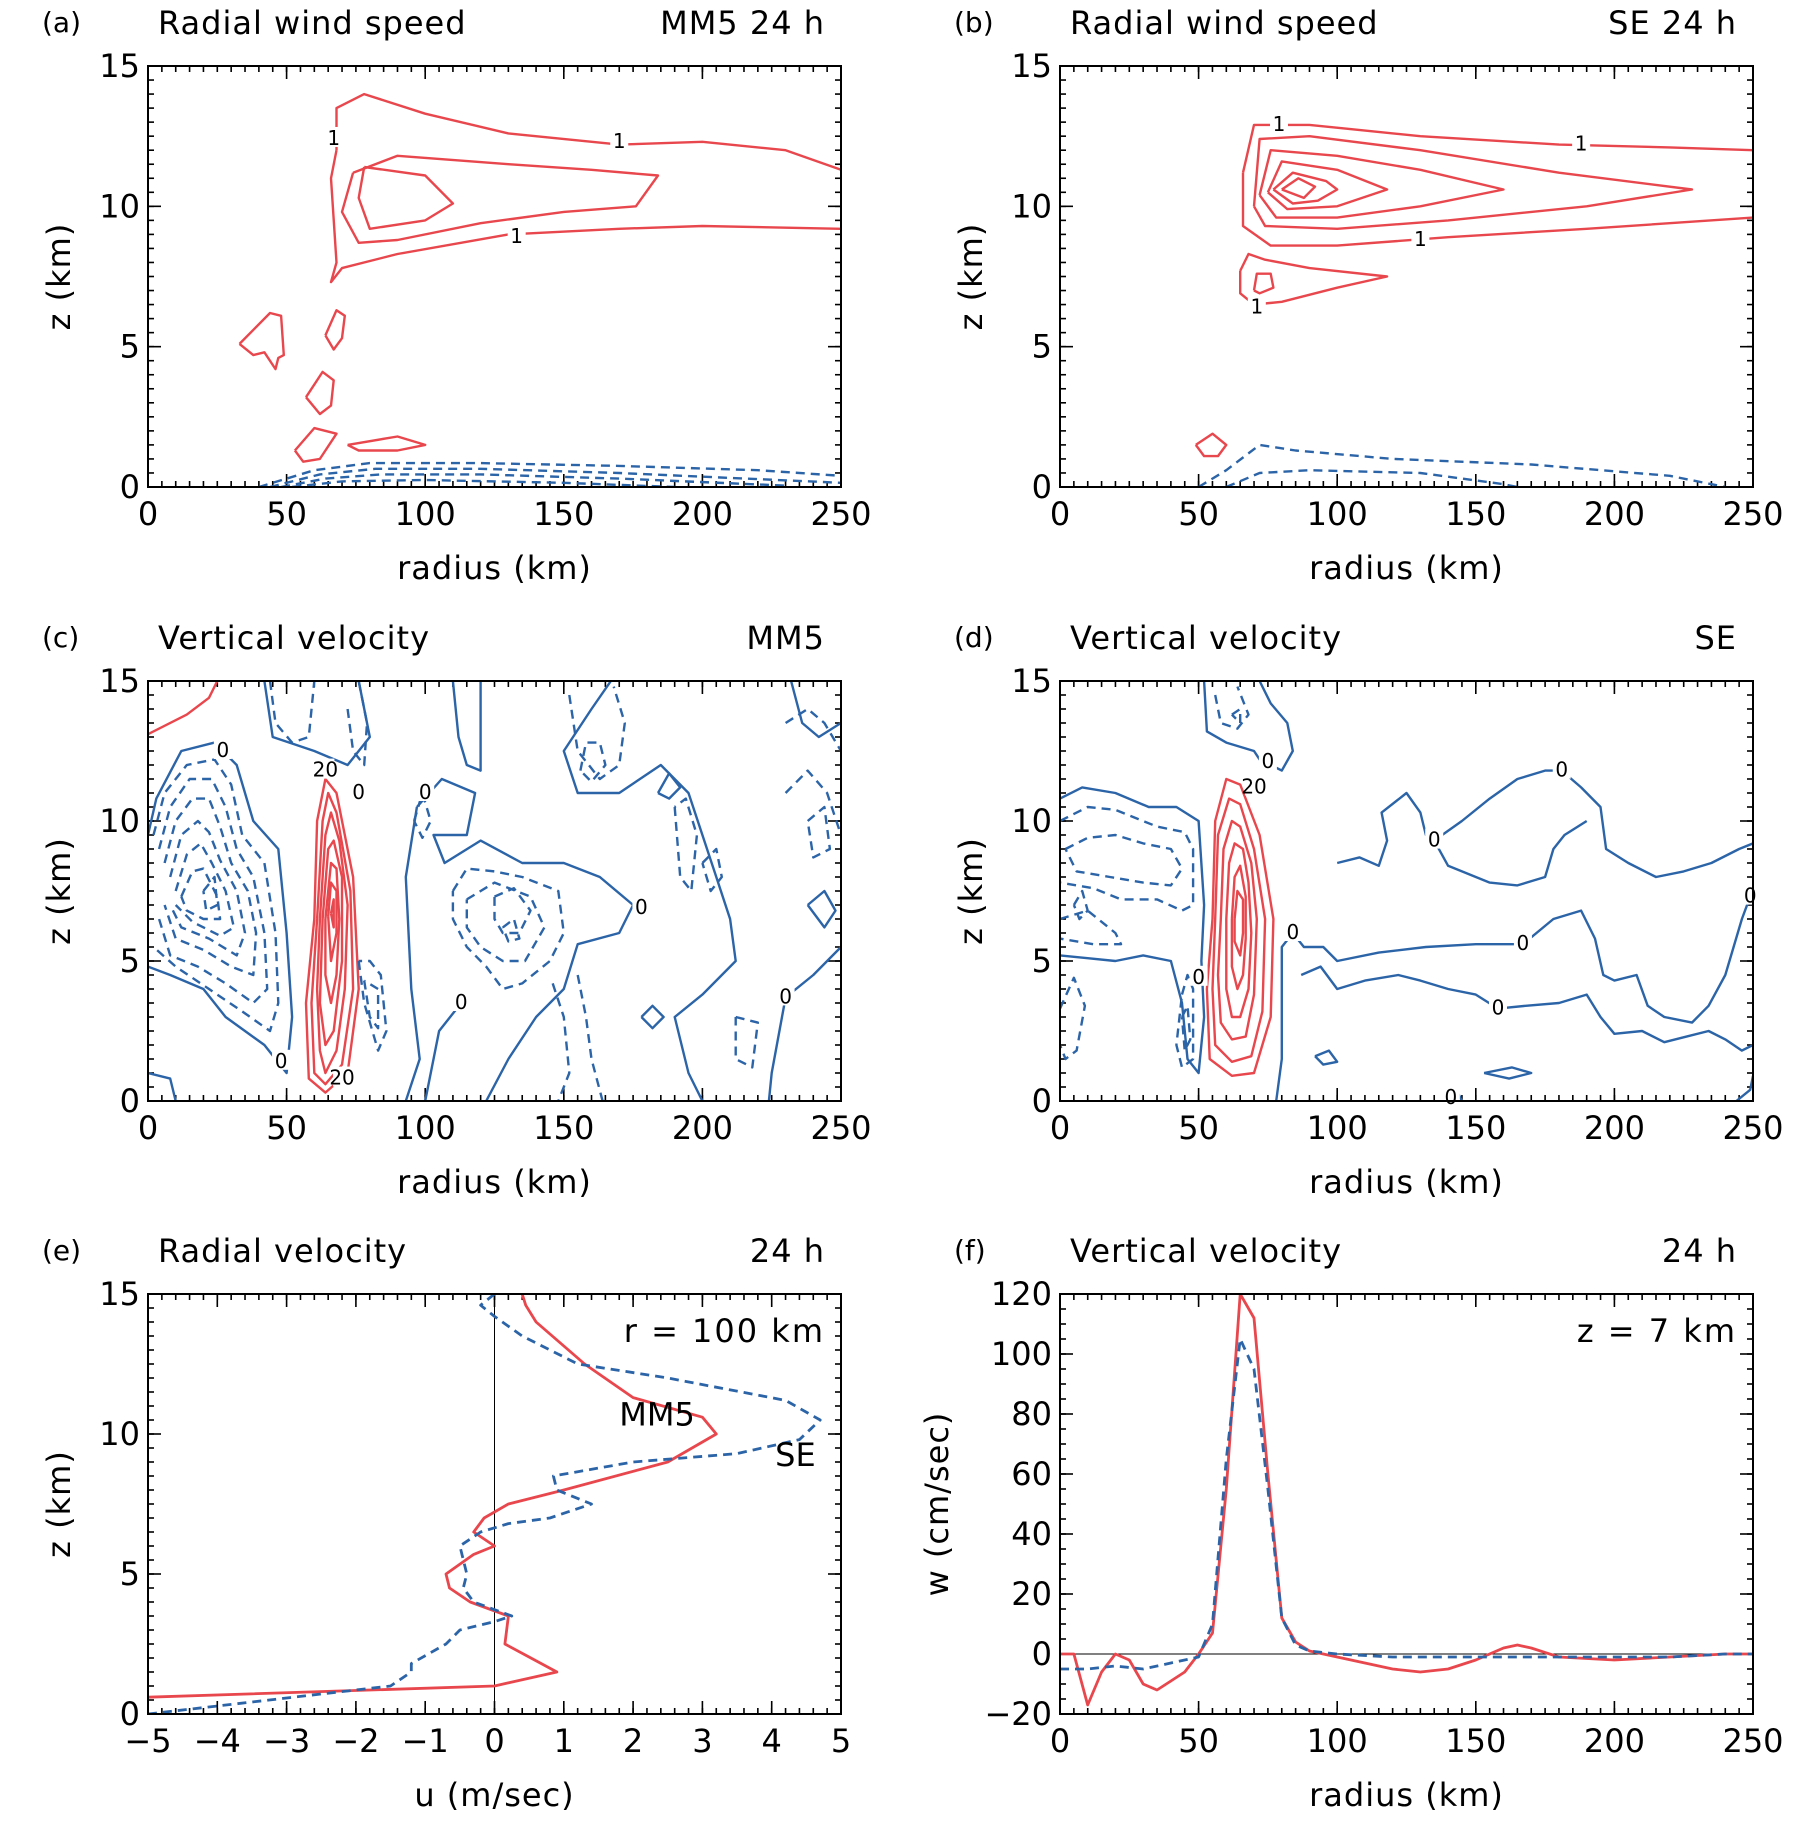  Describe the element at coordinates (937, 1504) in the screenshot. I see `y-axis-label: w (cm/sec)` at that location.